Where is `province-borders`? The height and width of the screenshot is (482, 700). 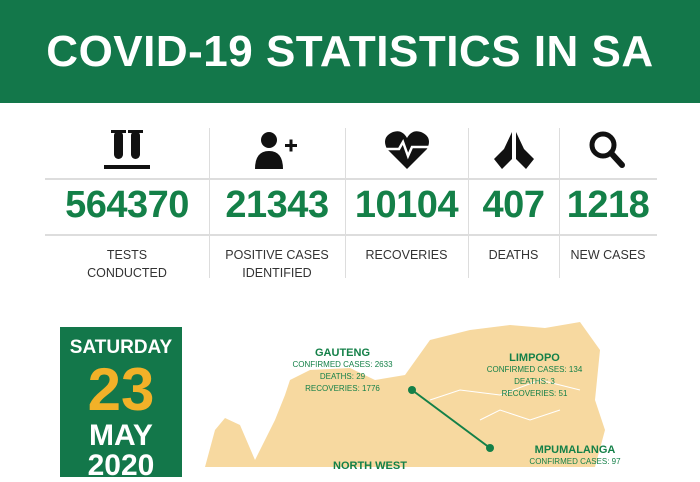
province-borders is located at coordinates (505, 400).